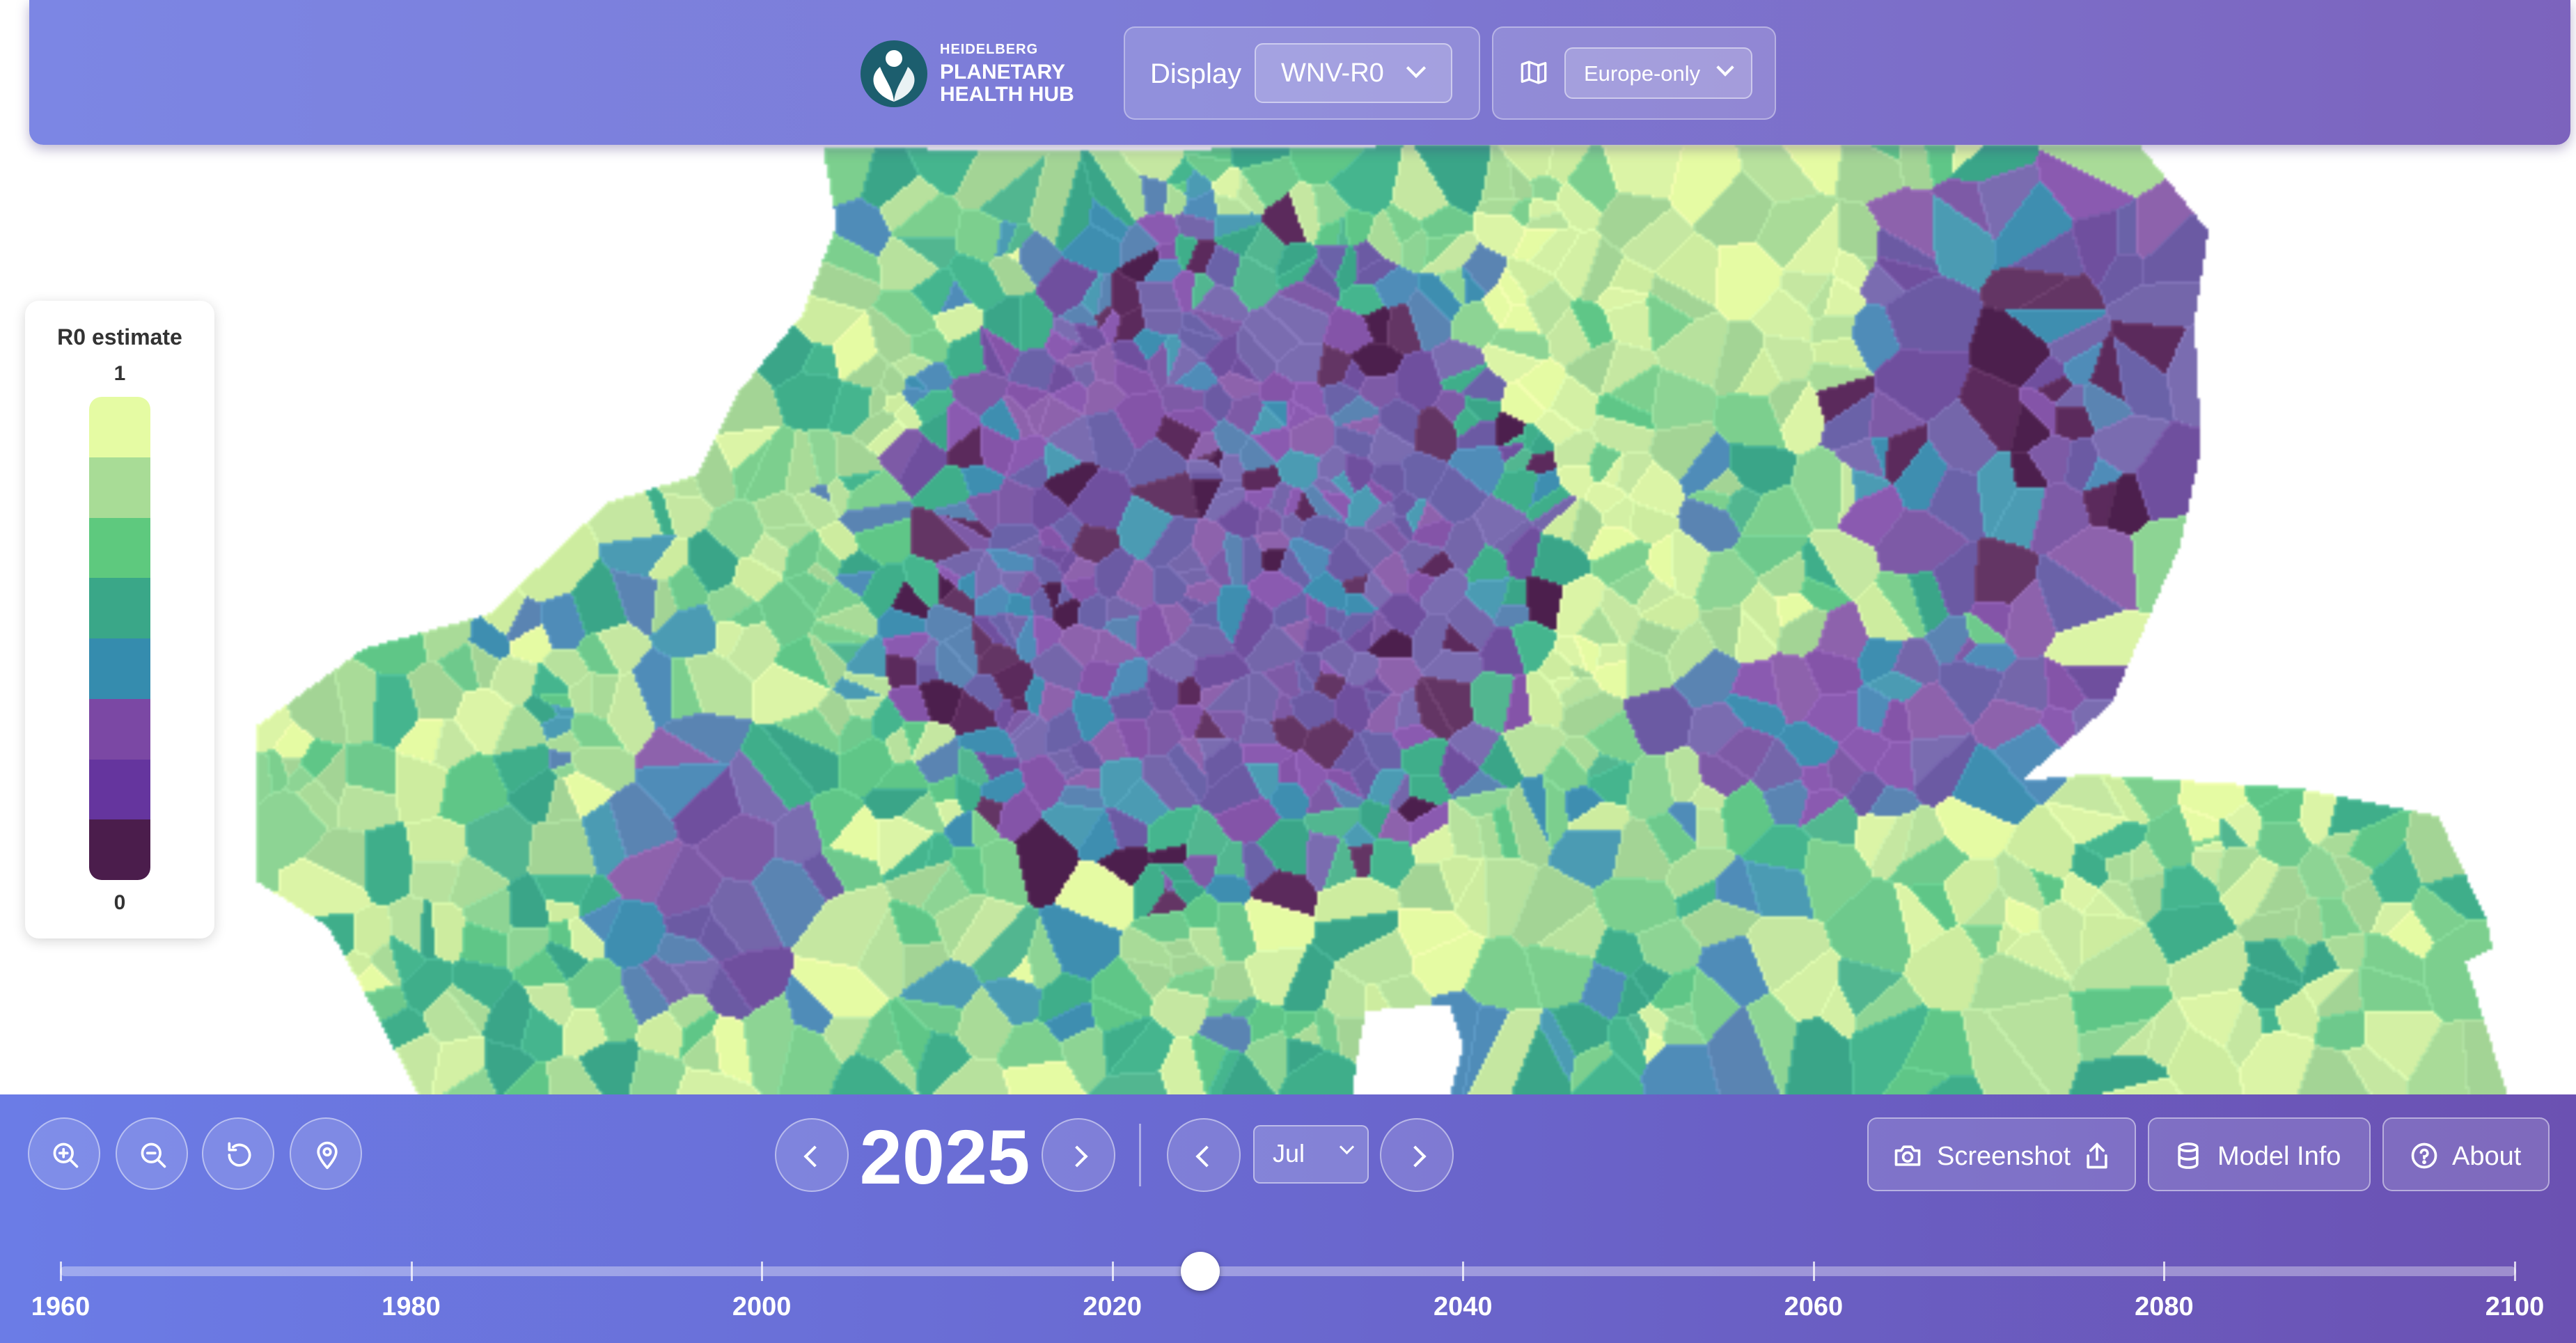  Describe the element at coordinates (1311, 1154) in the screenshot. I see `month-select: Jul` at that location.